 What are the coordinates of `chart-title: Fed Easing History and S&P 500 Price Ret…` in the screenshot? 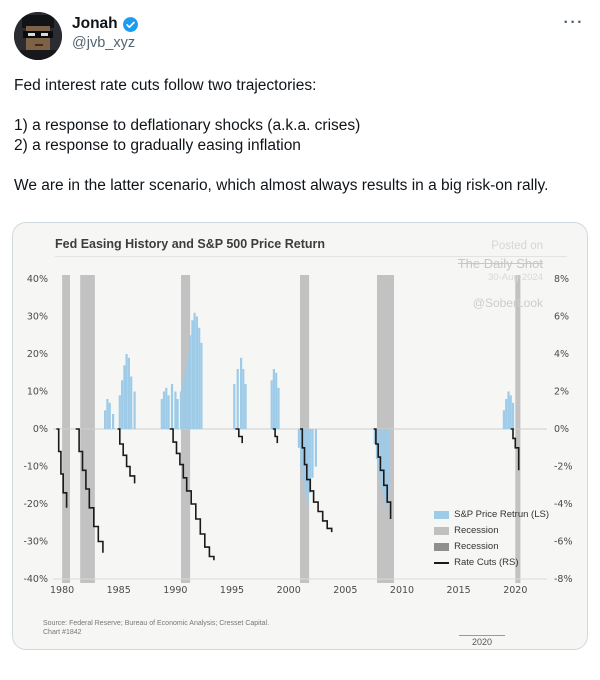 It's located at (311, 247).